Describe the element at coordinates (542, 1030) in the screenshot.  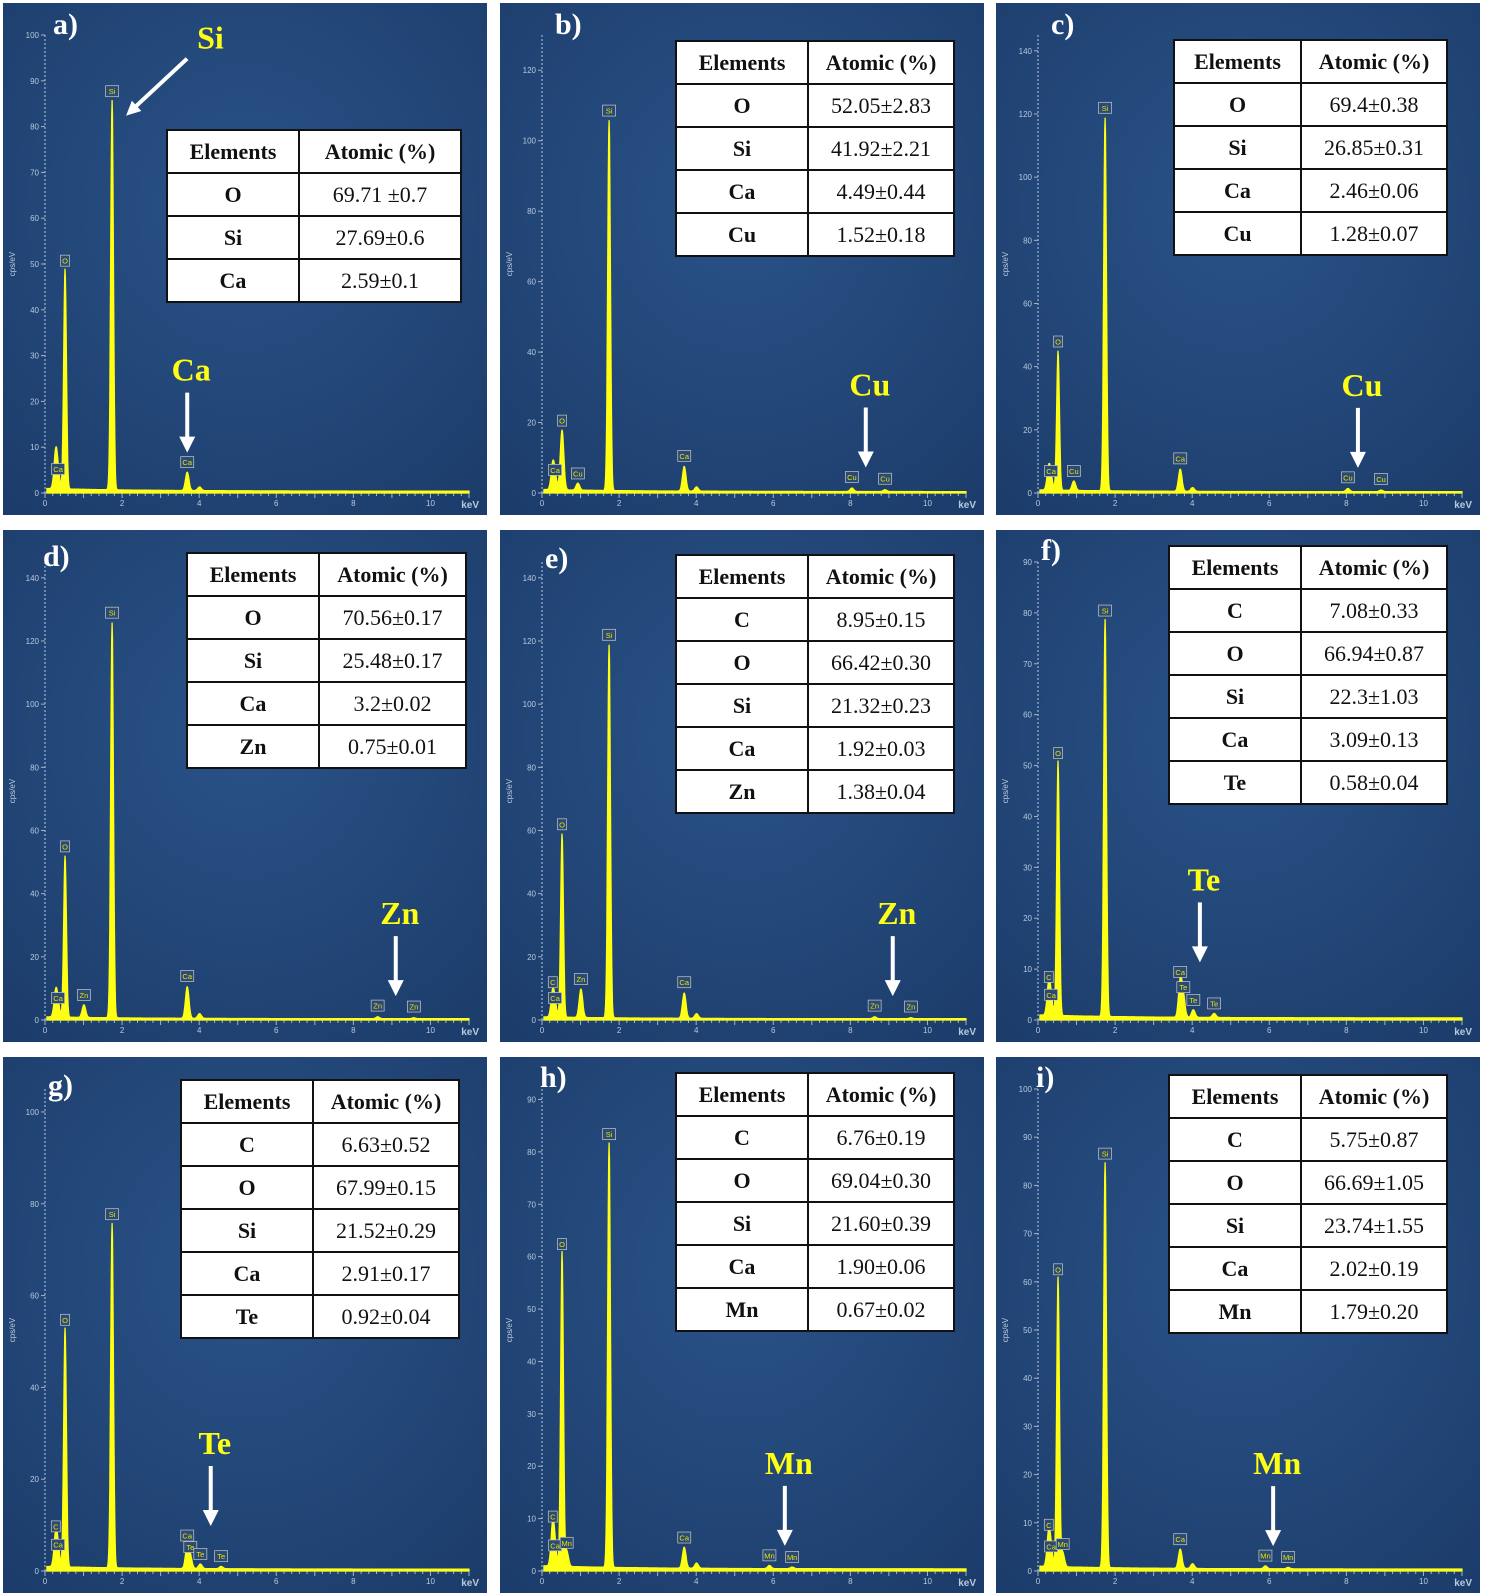
I see `x-tick-label: 0` at that location.